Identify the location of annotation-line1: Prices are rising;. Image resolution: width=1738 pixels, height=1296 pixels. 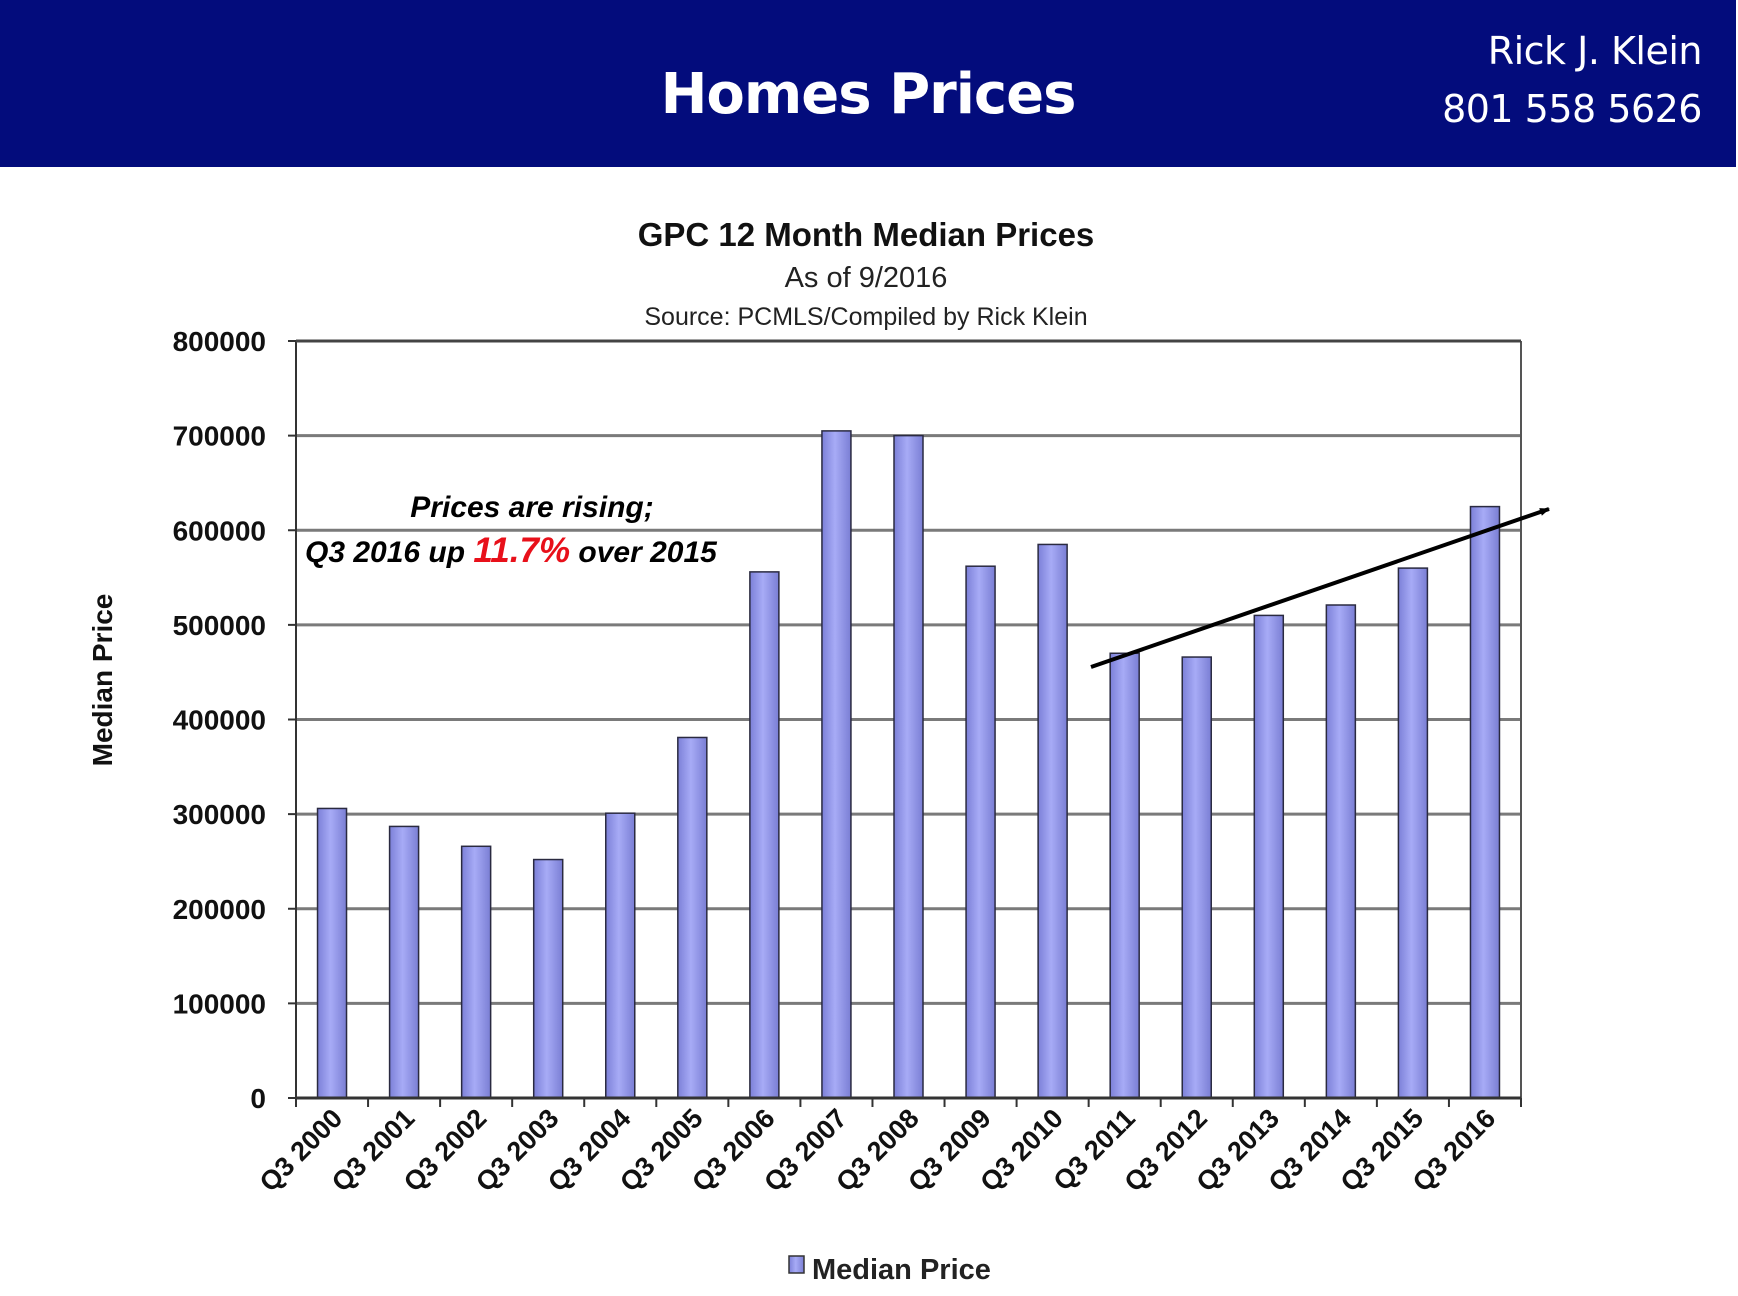
(531, 507).